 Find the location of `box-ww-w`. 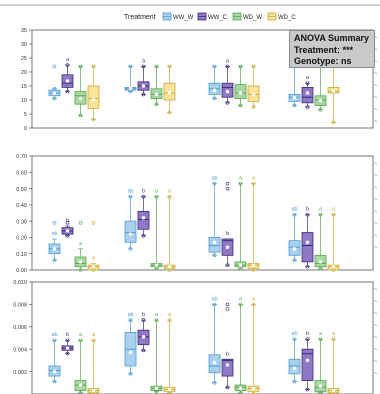

box-ww-w is located at coordinates (130, 231).